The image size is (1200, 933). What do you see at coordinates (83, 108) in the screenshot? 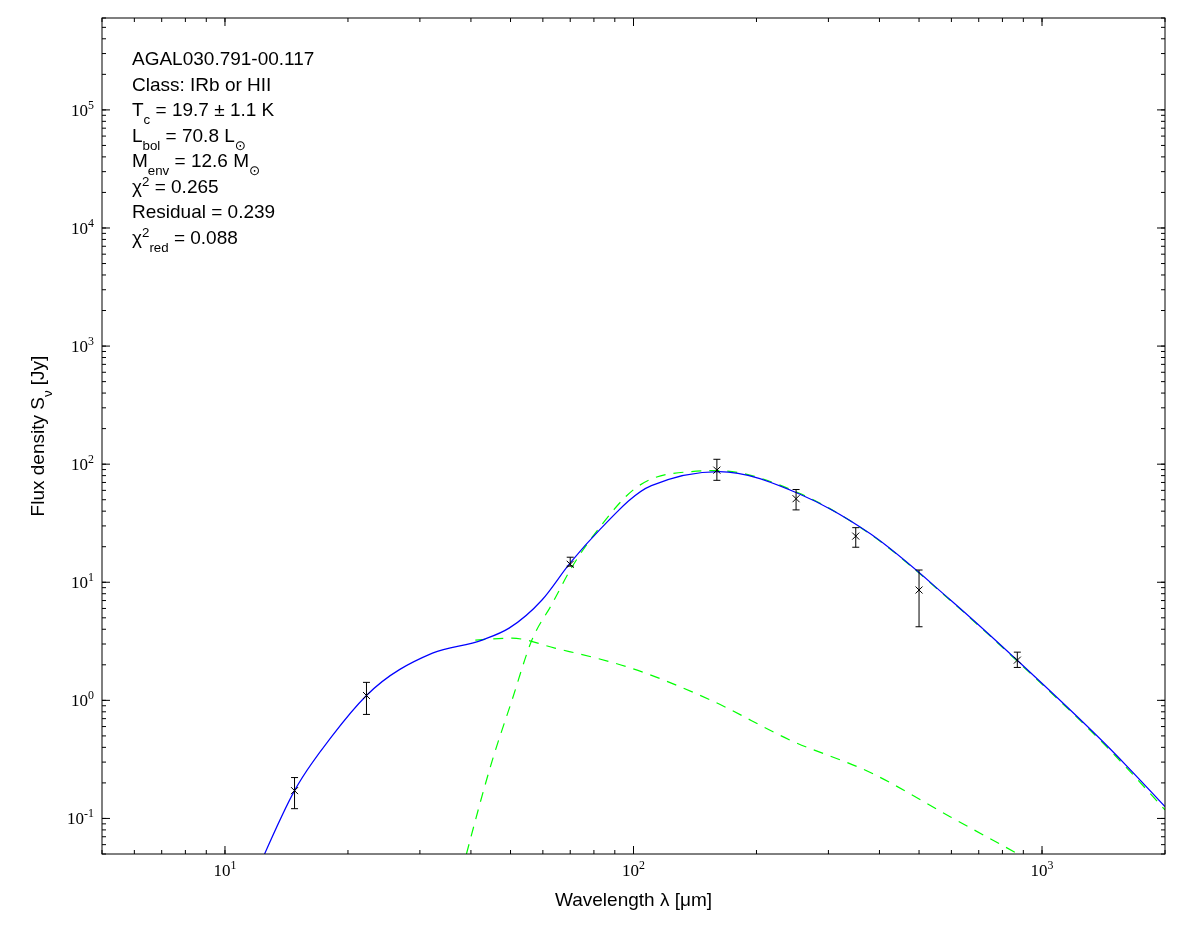
I see `y-tick-label: 10$^{5}$` at bounding box center [83, 108].